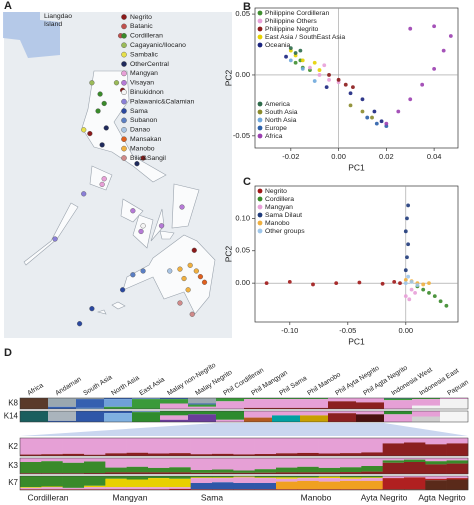  I want to click on y-tick-label: -0.05, so click(241, 135).